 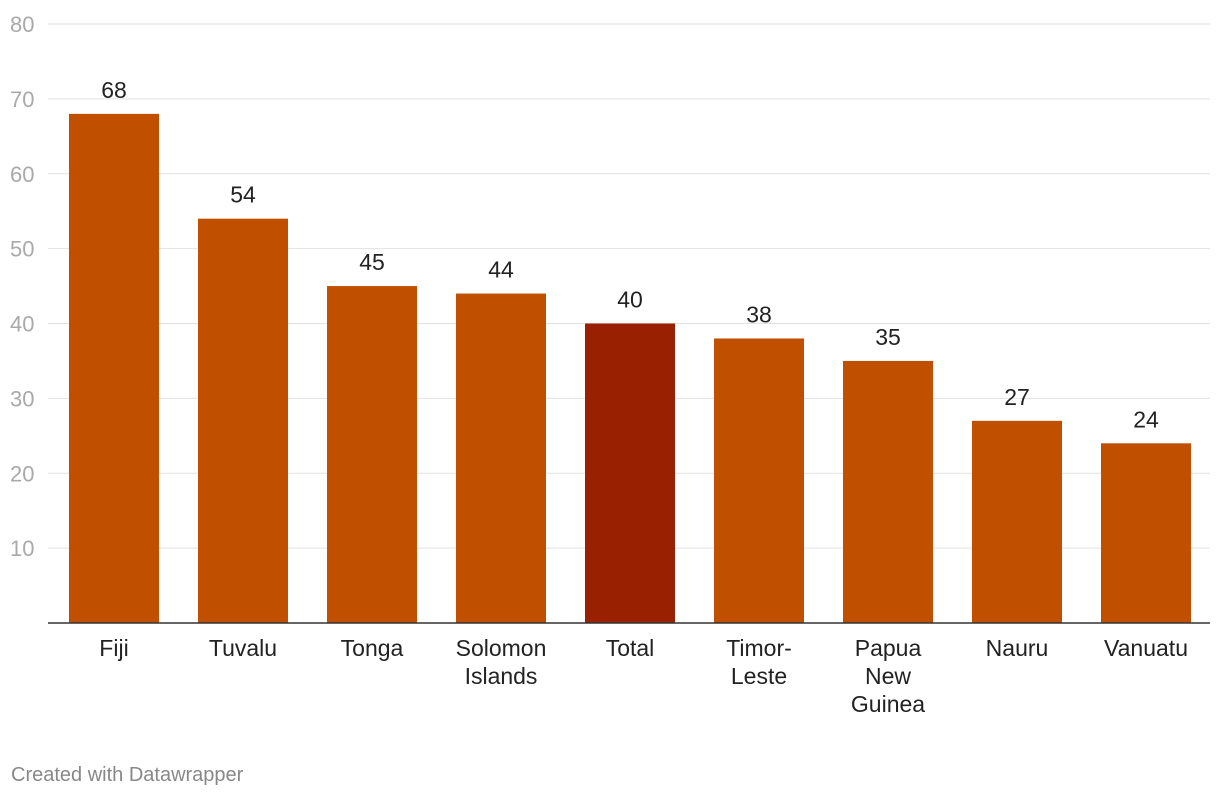 I want to click on bar-papua-new-guinea, so click(x=888, y=491).